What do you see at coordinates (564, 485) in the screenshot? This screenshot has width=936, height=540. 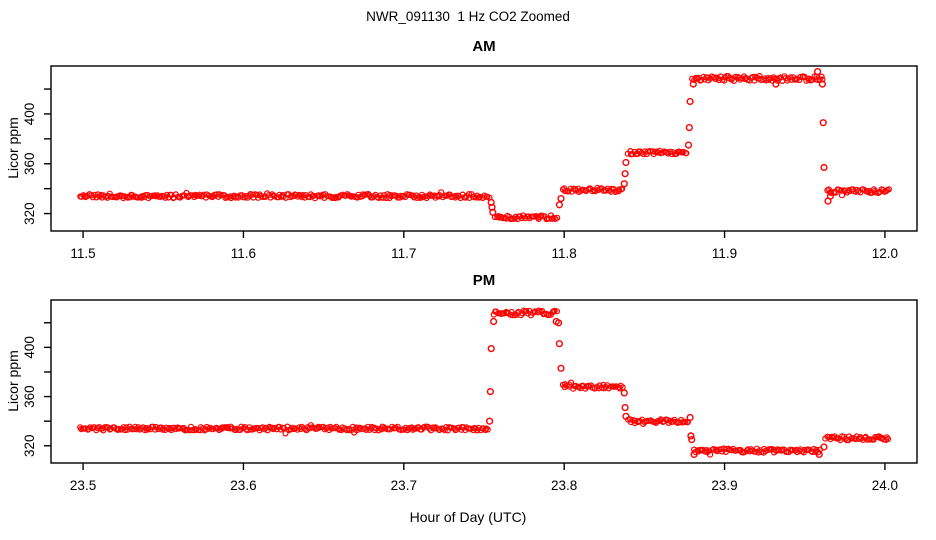 I see `x-tick-label: 23.8` at bounding box center [564, 485].